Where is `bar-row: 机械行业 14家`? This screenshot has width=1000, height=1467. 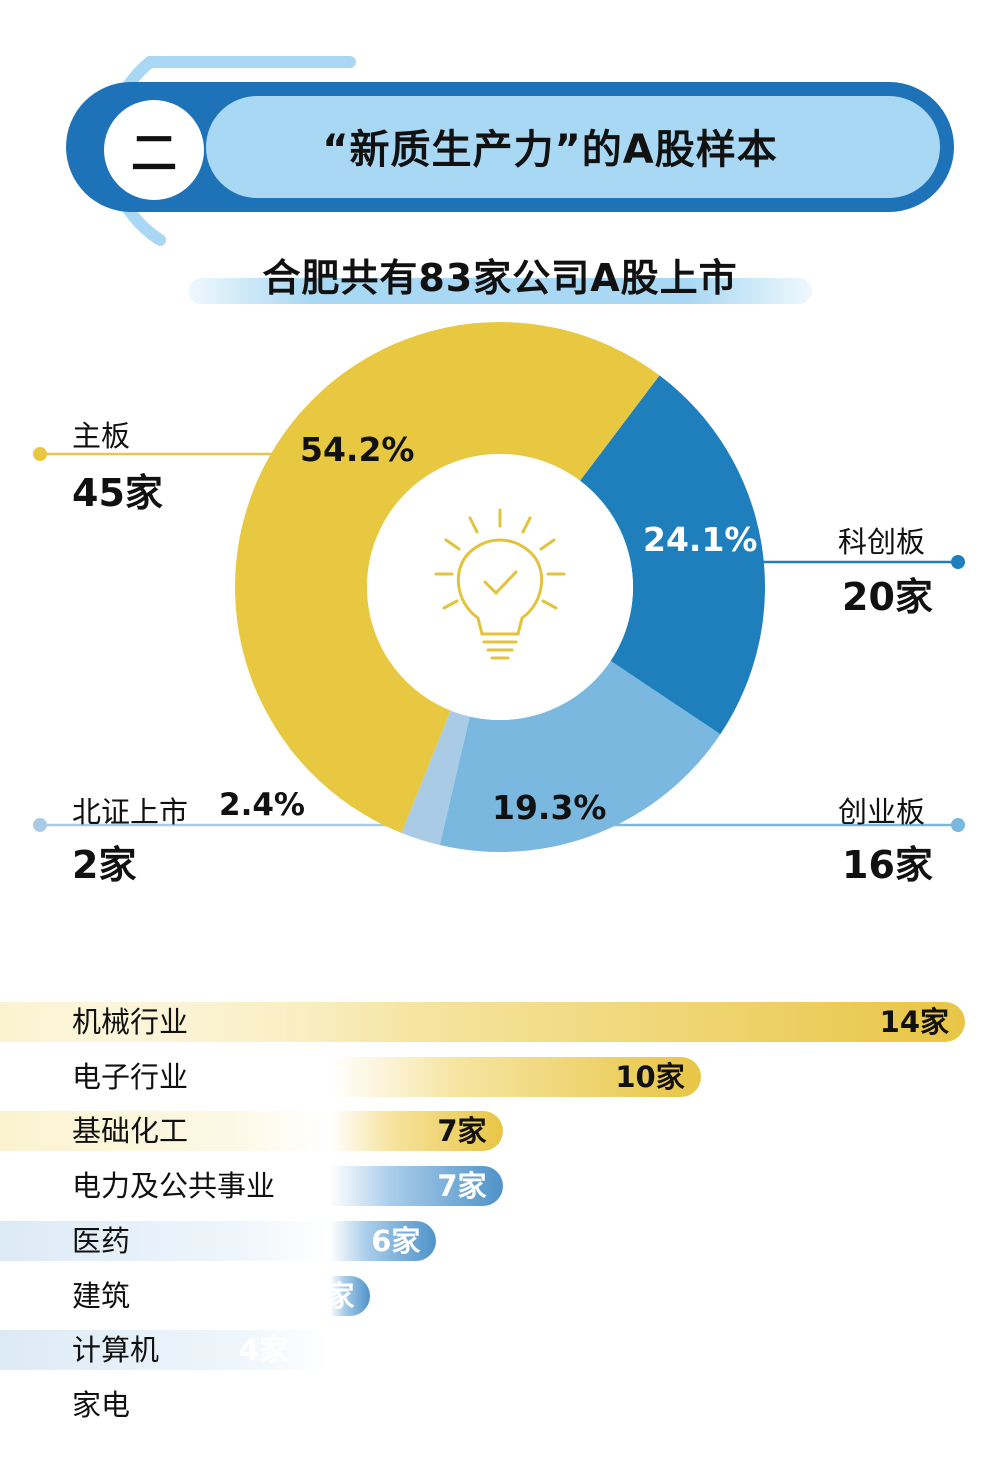
bar-row: 机械行业 14家 is located at coordinates (500, 1022).